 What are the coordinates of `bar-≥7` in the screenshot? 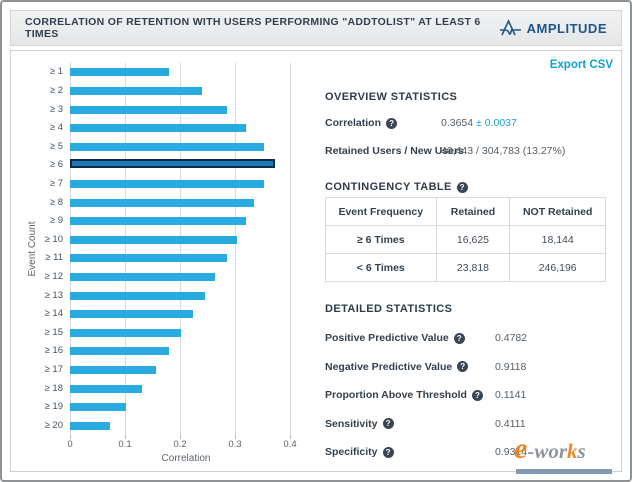 It's located at (167, 183).